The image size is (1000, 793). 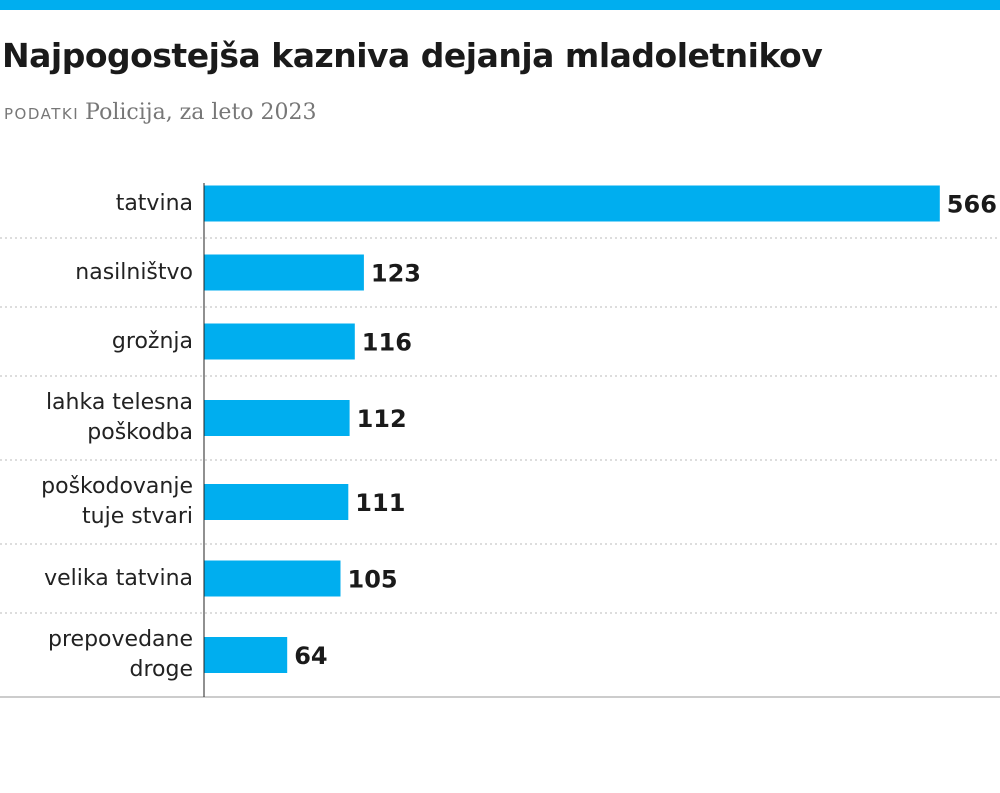 What do you see at coordinates (201, 112) in the screenshot?
I see `source: Policija, za leto 2023` at bounding box center [201, 112].